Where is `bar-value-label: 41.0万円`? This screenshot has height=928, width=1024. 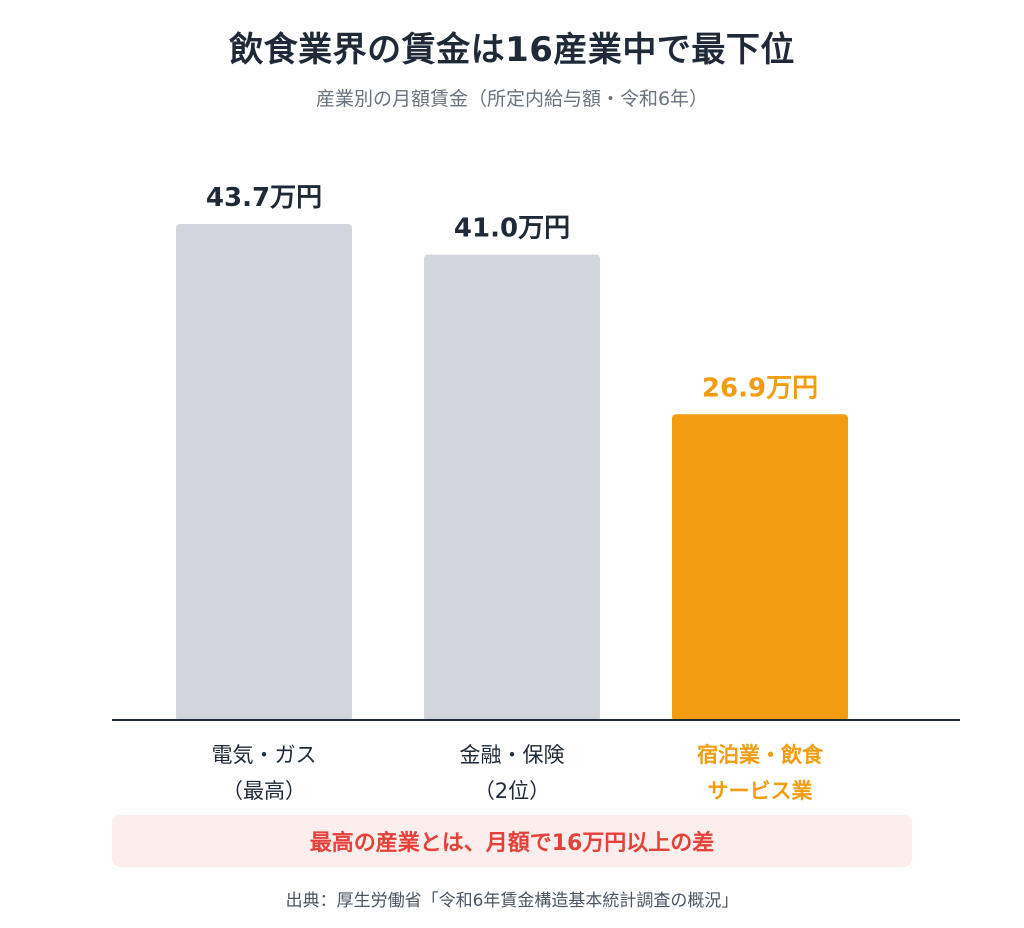
bar-value-label: 41.0万円 is located at coordinates (512, 229).